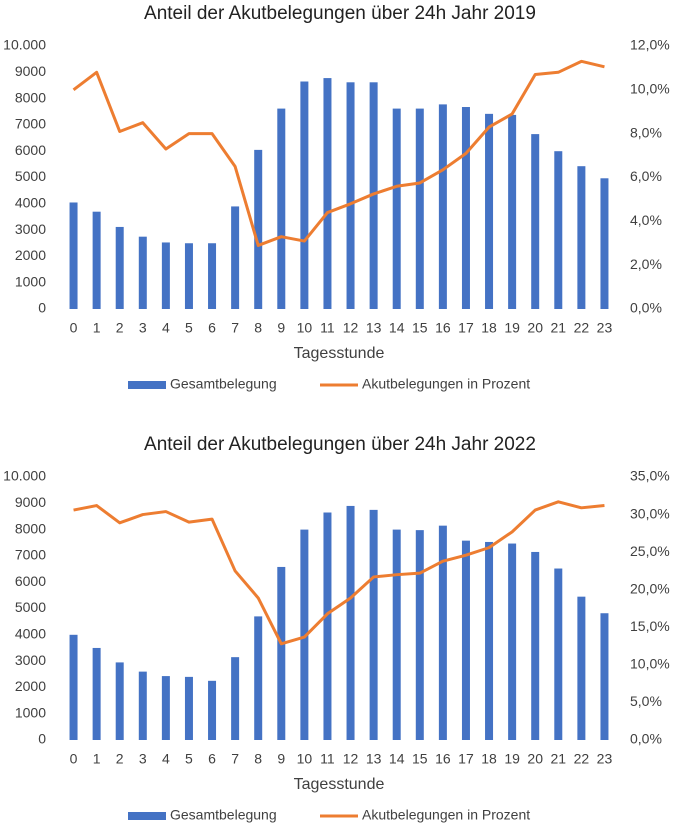  What do you see at coordinates (30, 124) in the screenshot?
I see `y-tick-label: 7000` at bounding box center [30, 124].